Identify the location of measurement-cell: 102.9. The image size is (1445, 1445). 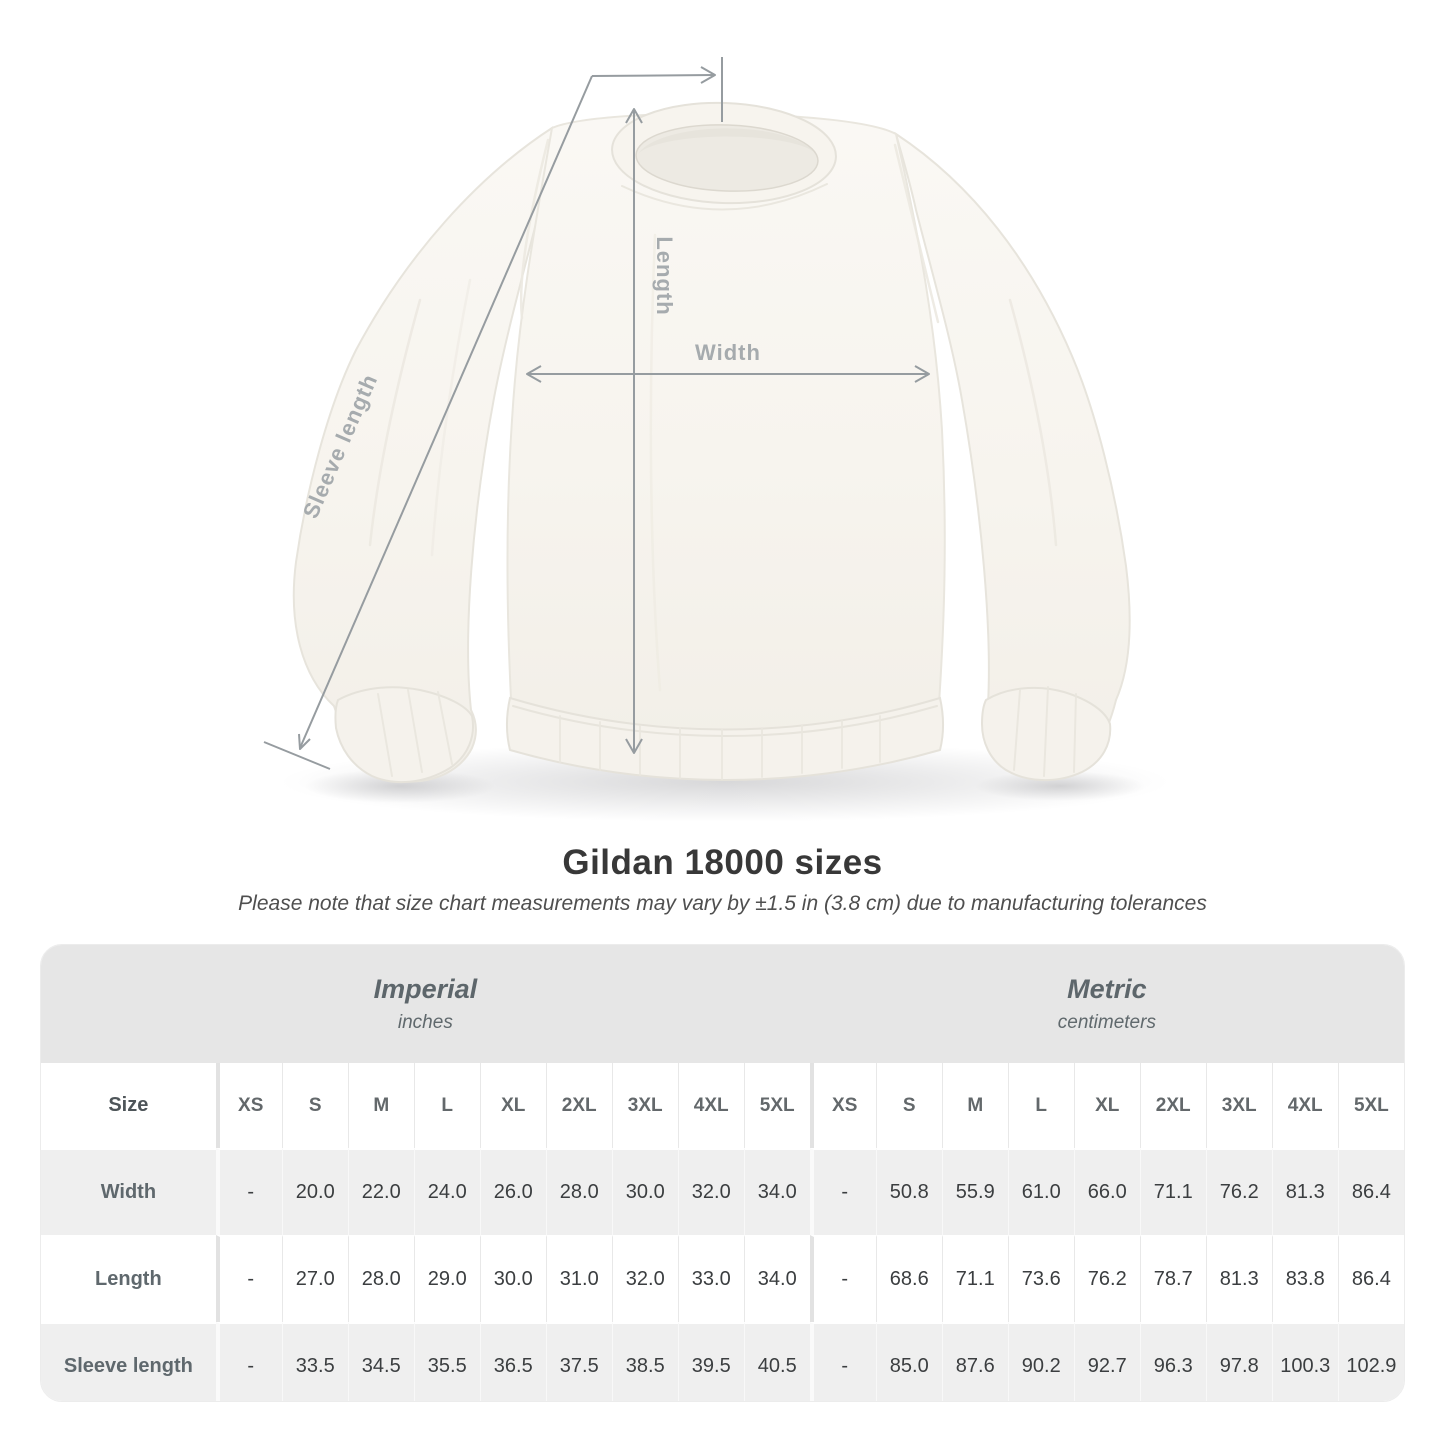
(1370, 1361).